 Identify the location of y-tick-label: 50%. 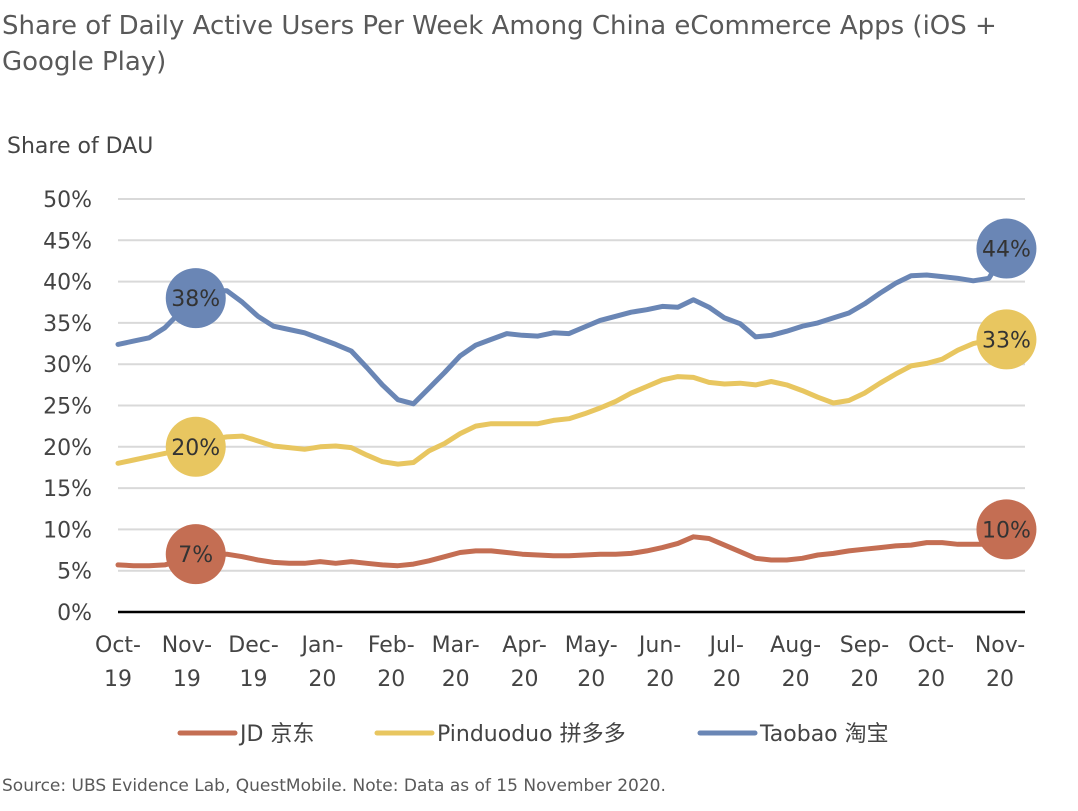
(67, 200).